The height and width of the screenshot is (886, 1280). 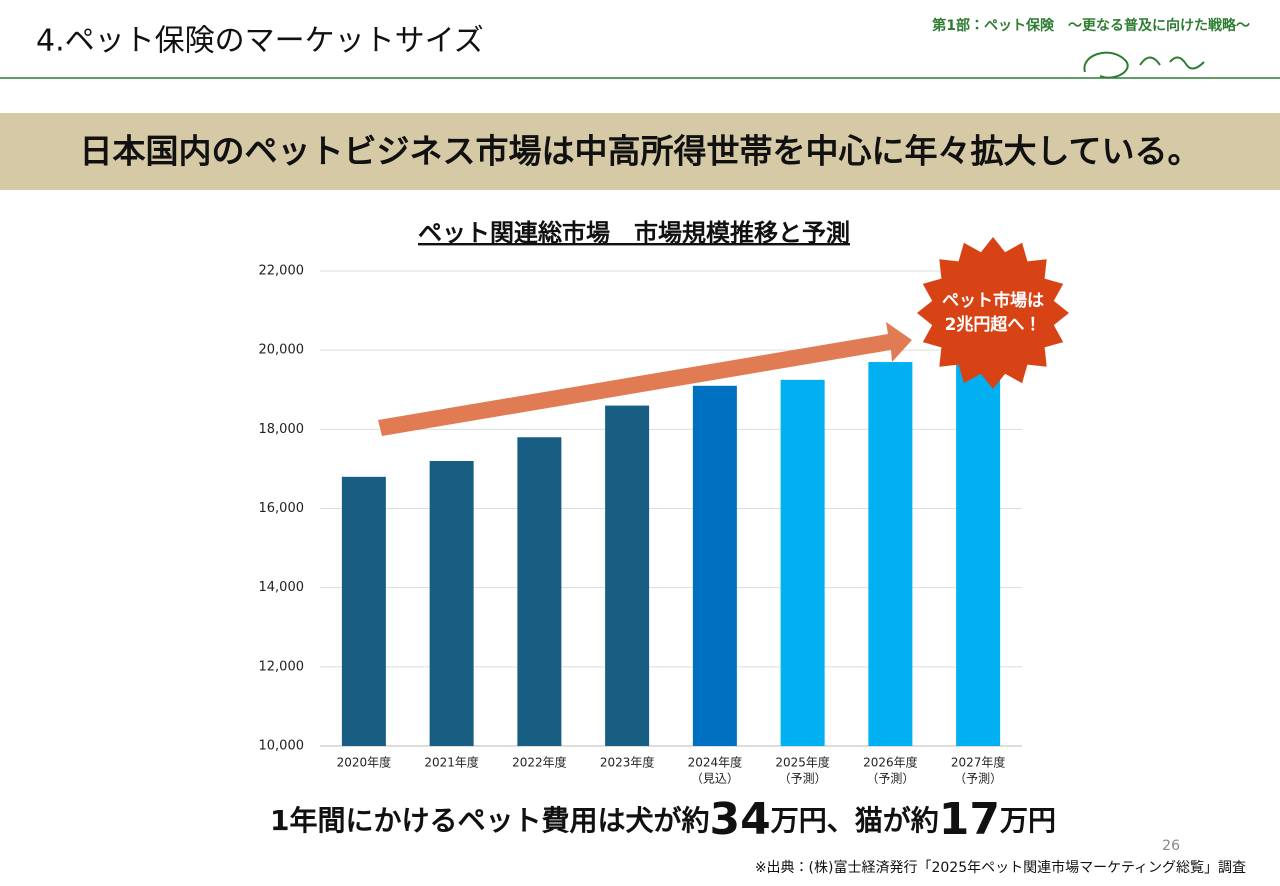 What do you see at coordinates (890, 763) in the screenshot?
I see `x-tick-label: 2026年度` at bounding box center [890, 763].